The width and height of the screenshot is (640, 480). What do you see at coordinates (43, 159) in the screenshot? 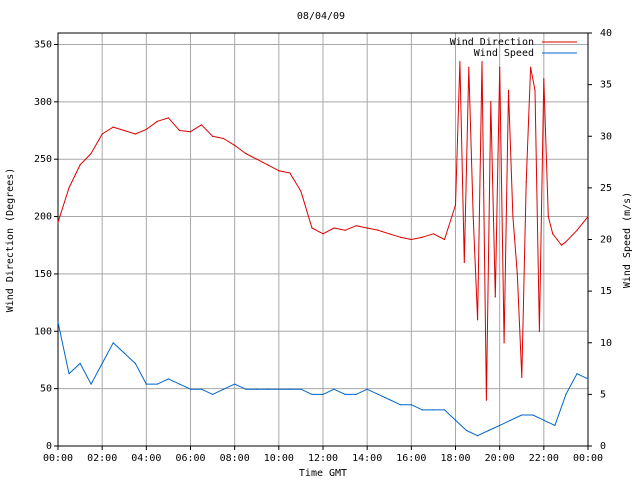
I see `left-y-tick-label: 250` at bounding box center [43, 159].